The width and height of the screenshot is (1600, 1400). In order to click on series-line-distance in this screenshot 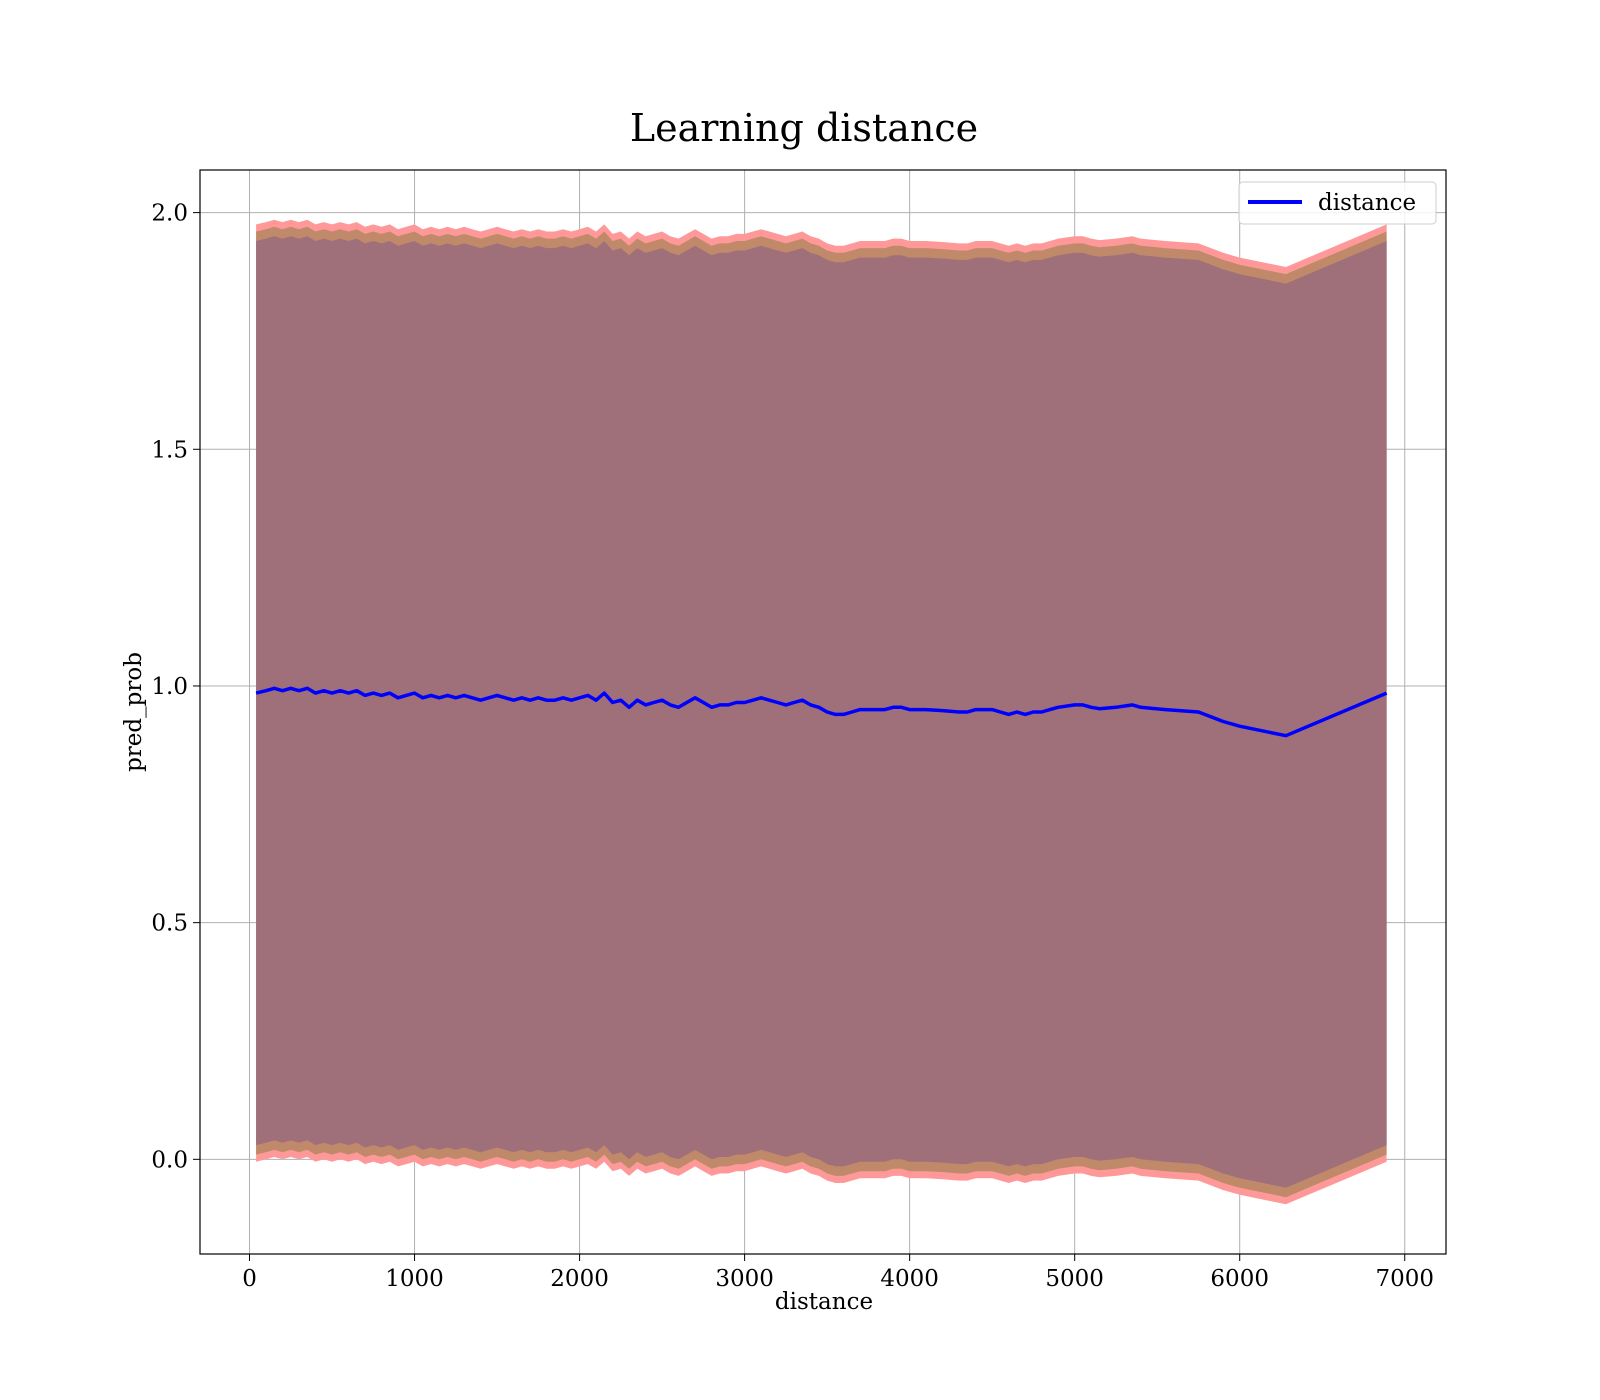, I will do `click(821, 712)`.